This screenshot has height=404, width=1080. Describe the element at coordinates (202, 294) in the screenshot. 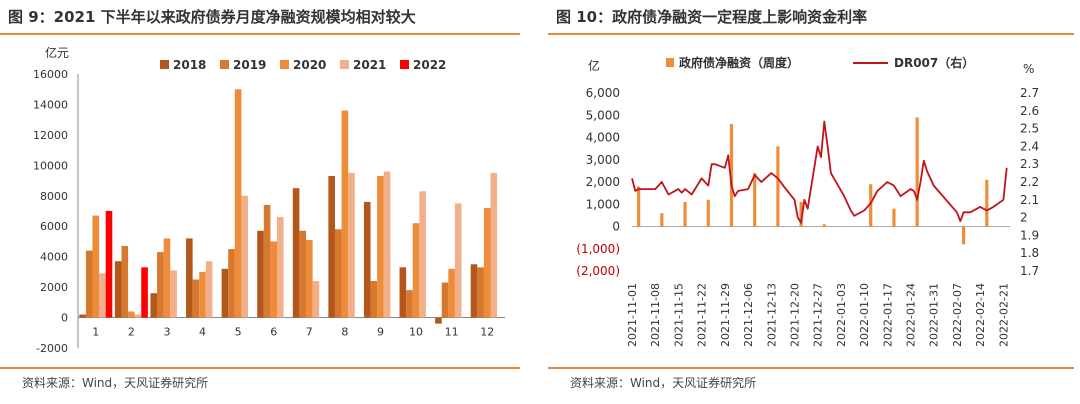

I see `bar-2020-m4` at that location.